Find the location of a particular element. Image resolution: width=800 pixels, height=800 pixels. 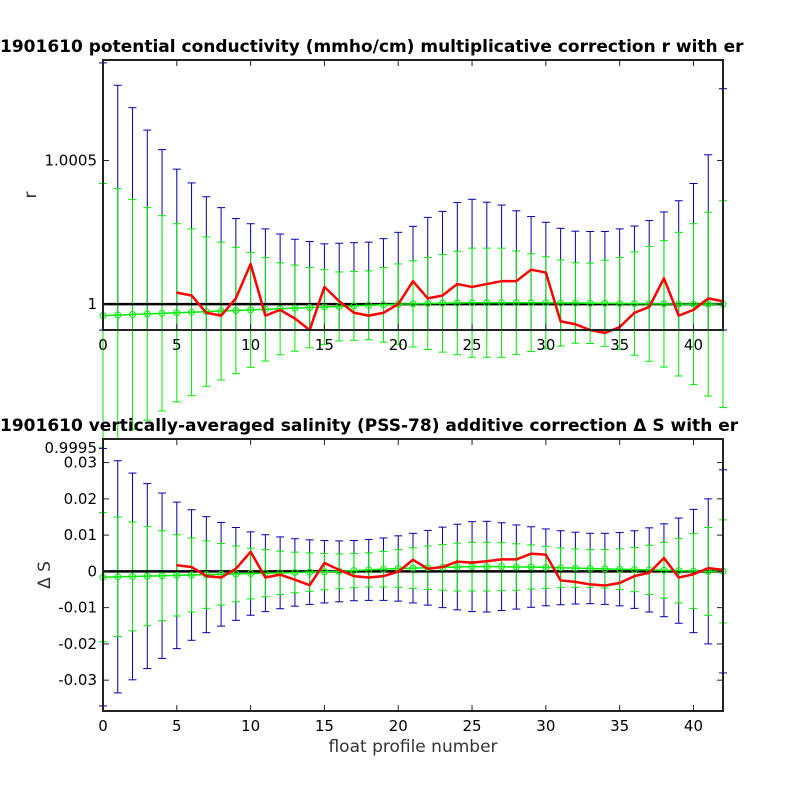

y-tick-label: 0 is located at coordinates (92, 571).